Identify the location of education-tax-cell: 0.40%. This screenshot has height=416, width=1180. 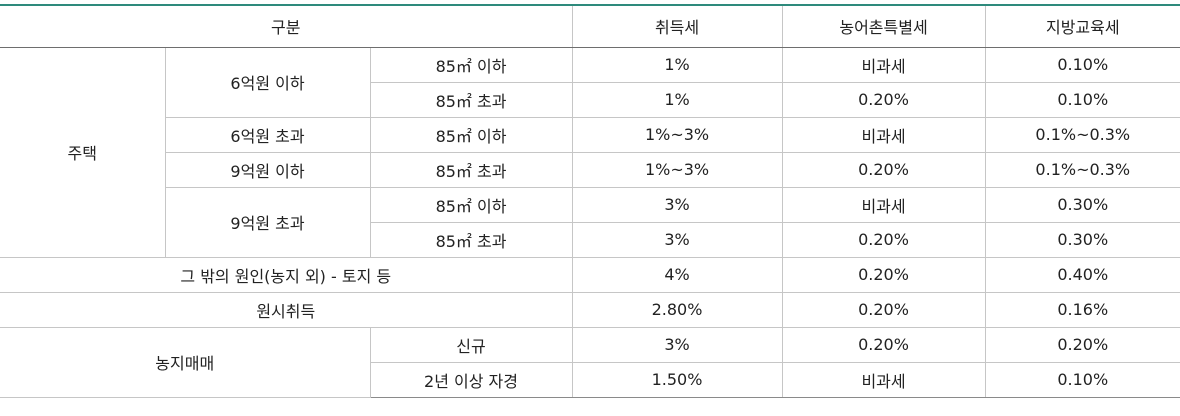
(1082, 274).